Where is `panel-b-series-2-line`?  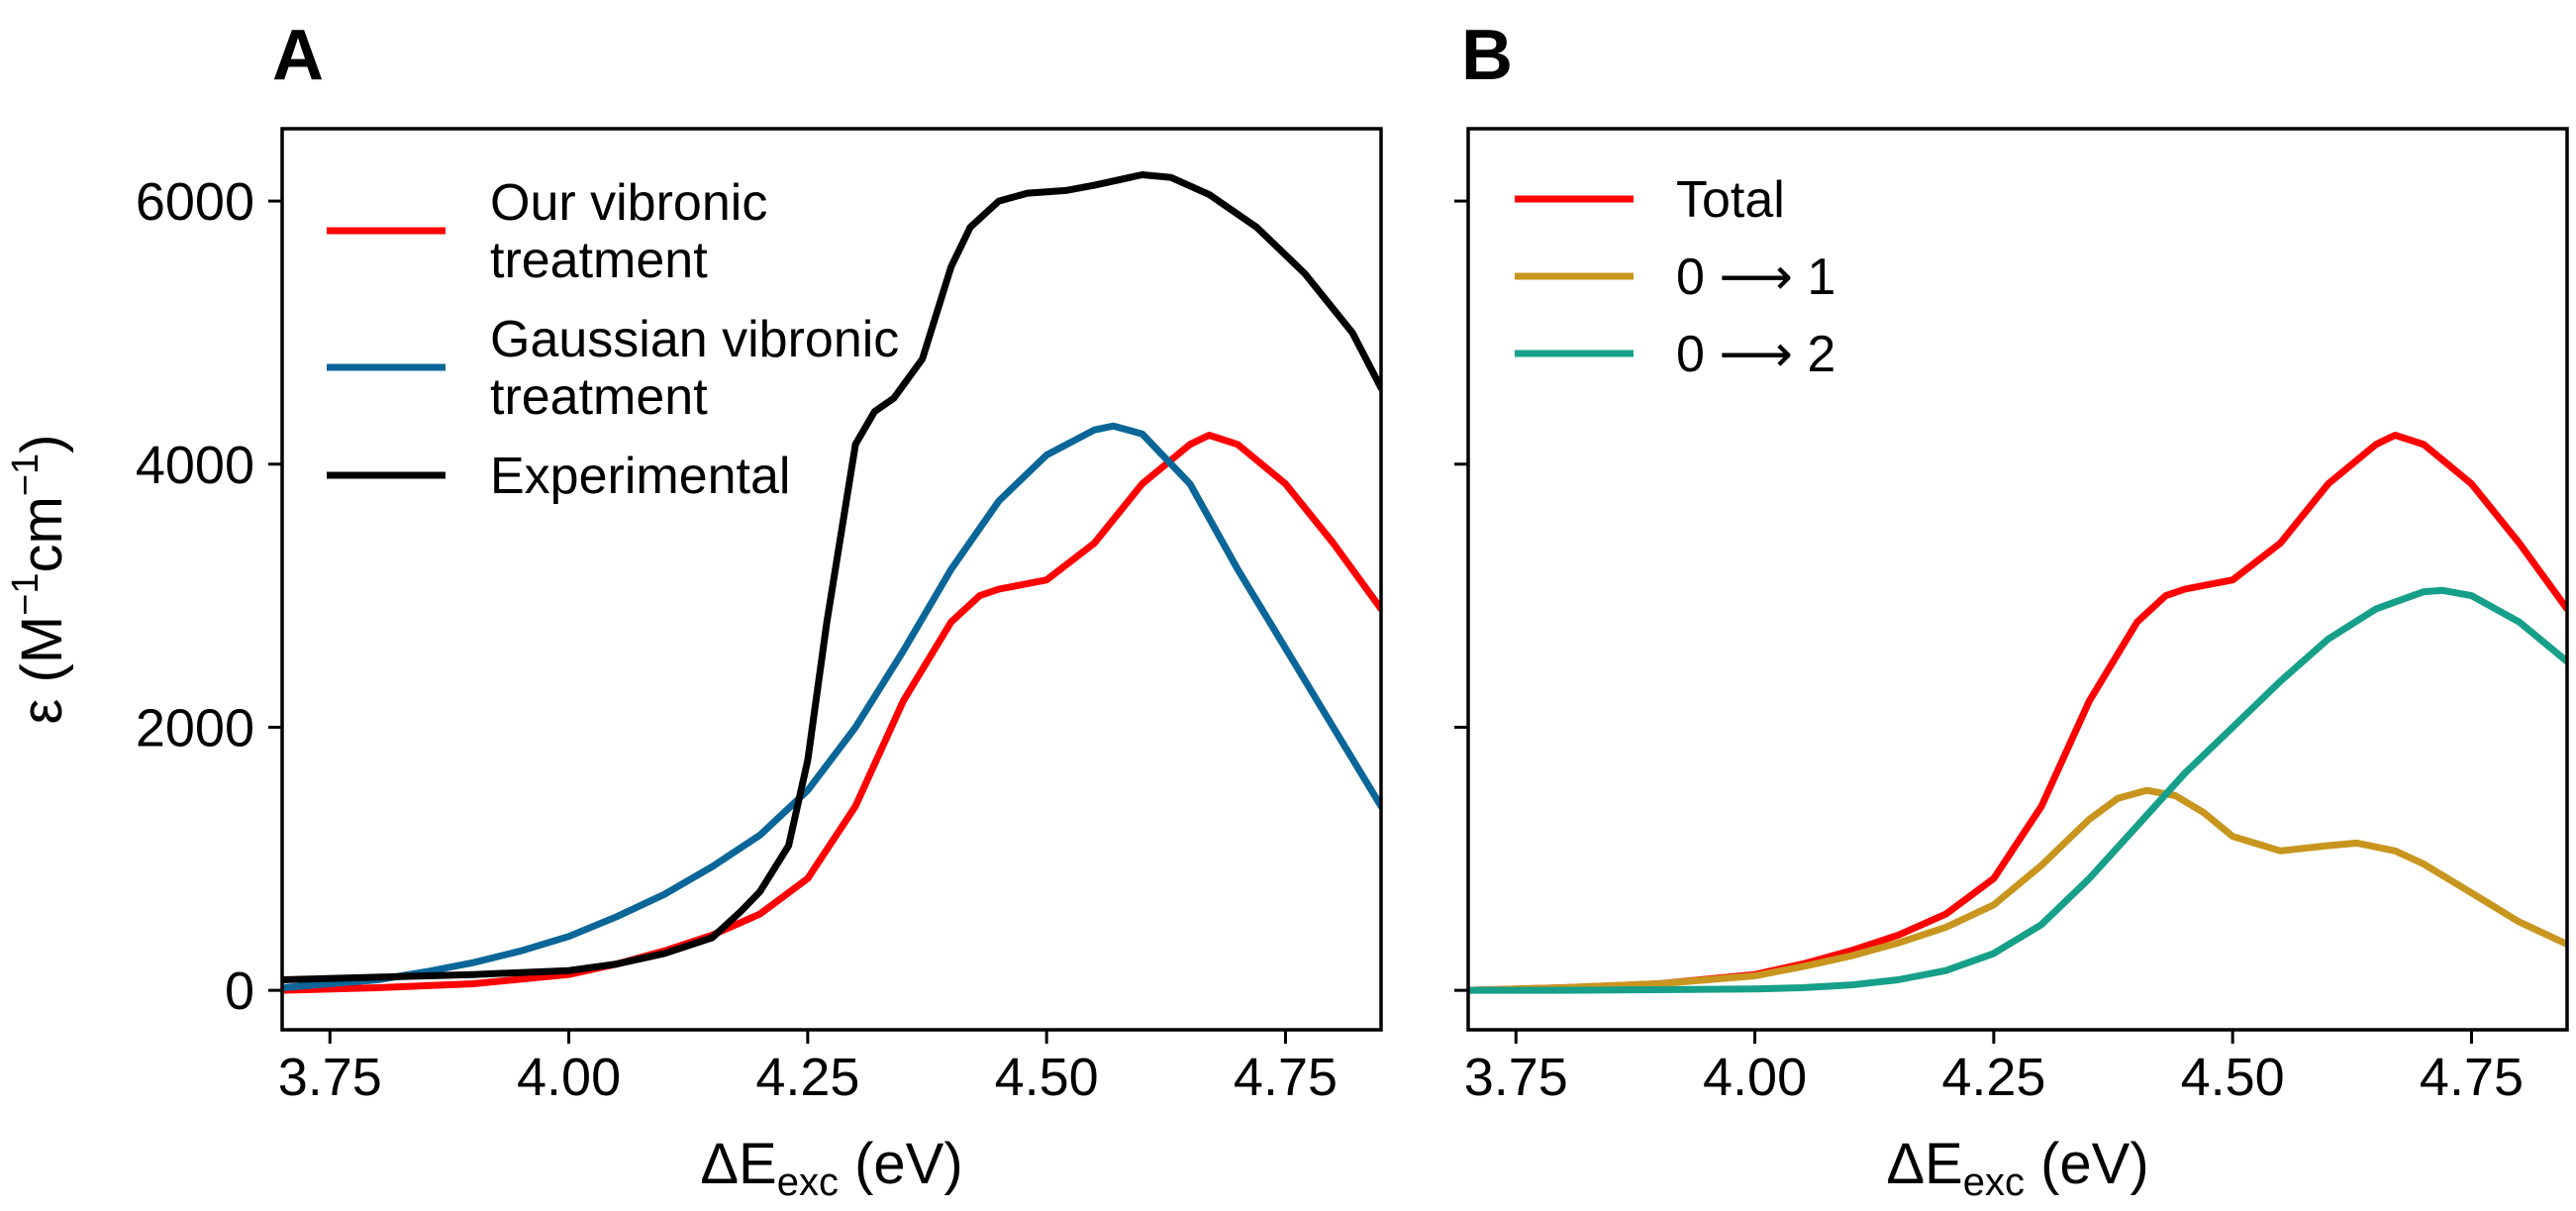
panel-b-series-2-line is located at coordinates (2017, 890).